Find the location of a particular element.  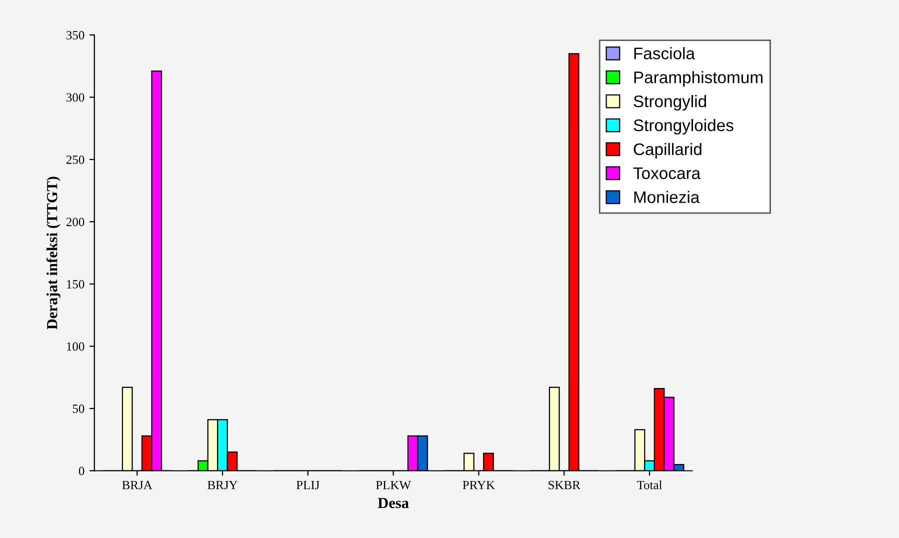

x-tick-label: BRJY is located at coordinates (223, 485).